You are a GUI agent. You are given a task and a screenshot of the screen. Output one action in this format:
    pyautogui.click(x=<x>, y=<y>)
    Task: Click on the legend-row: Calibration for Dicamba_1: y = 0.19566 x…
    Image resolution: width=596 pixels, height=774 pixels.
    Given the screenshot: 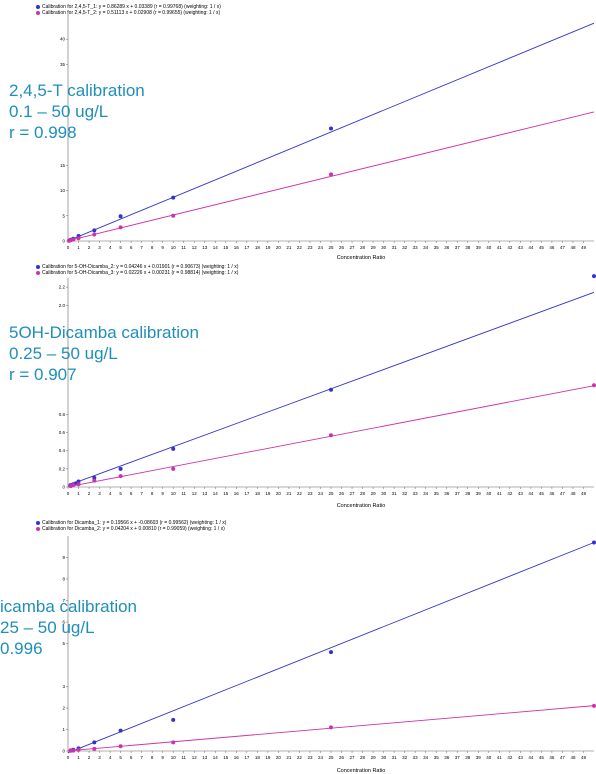 What is the action you would take?
    pyautogui.click(x=131, y=523)
    